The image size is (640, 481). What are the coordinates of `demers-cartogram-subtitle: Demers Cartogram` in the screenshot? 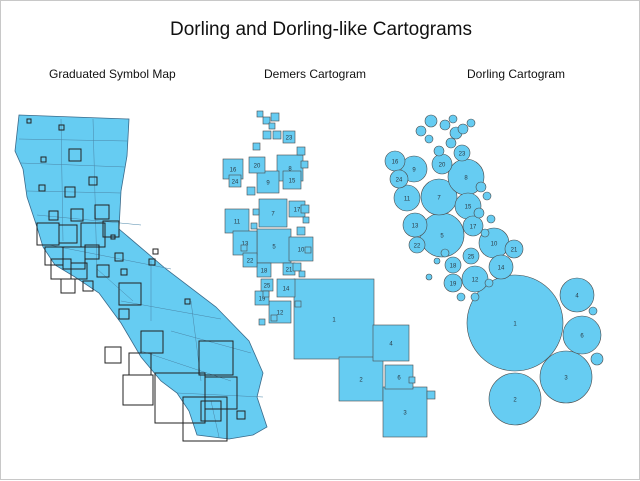 It's located at (315, 74).